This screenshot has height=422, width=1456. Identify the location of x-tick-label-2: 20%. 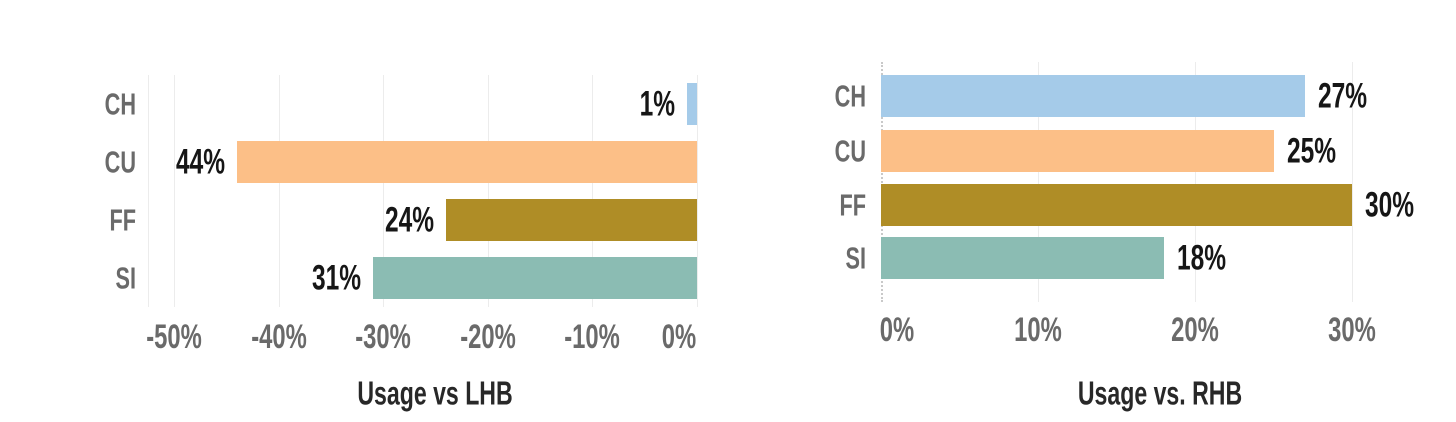
(1195, 330).